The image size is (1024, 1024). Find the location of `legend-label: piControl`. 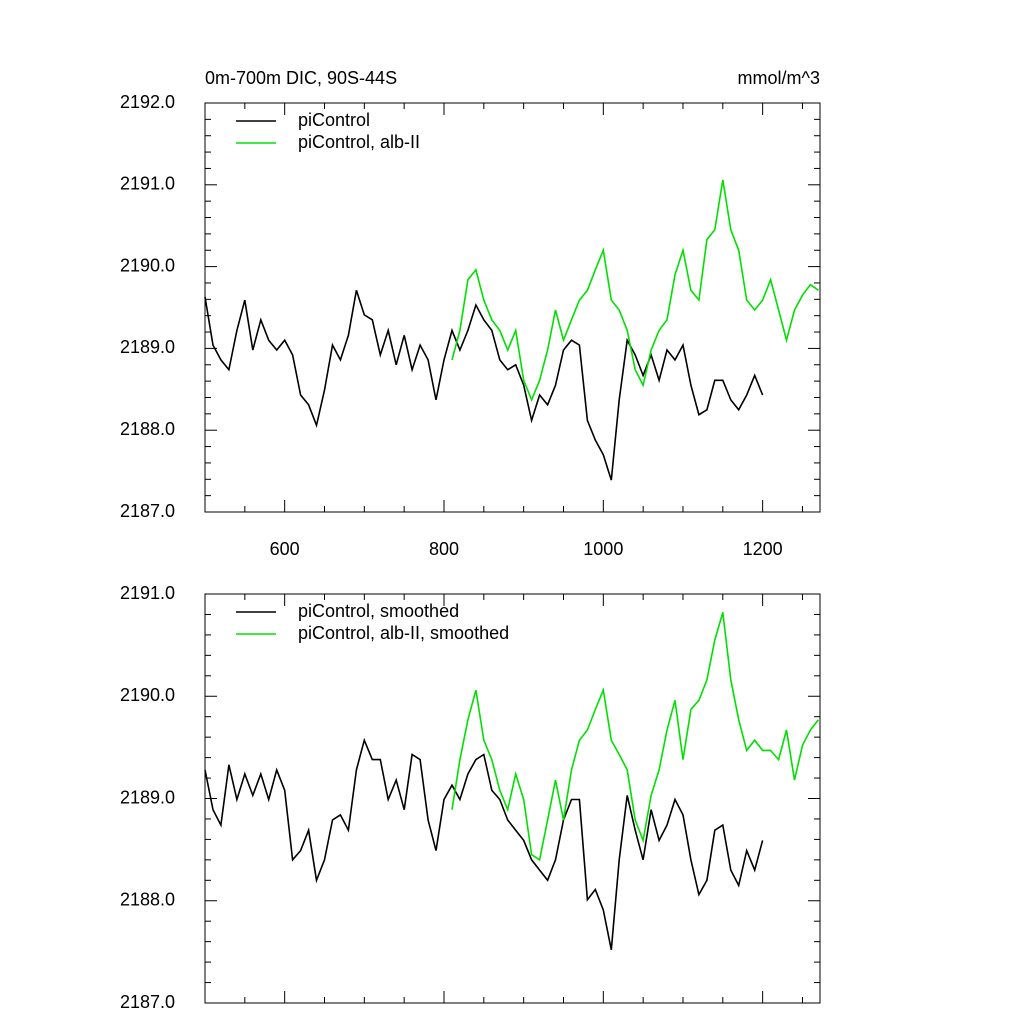

legend-label: piControl is located at coordinates (334, 120).